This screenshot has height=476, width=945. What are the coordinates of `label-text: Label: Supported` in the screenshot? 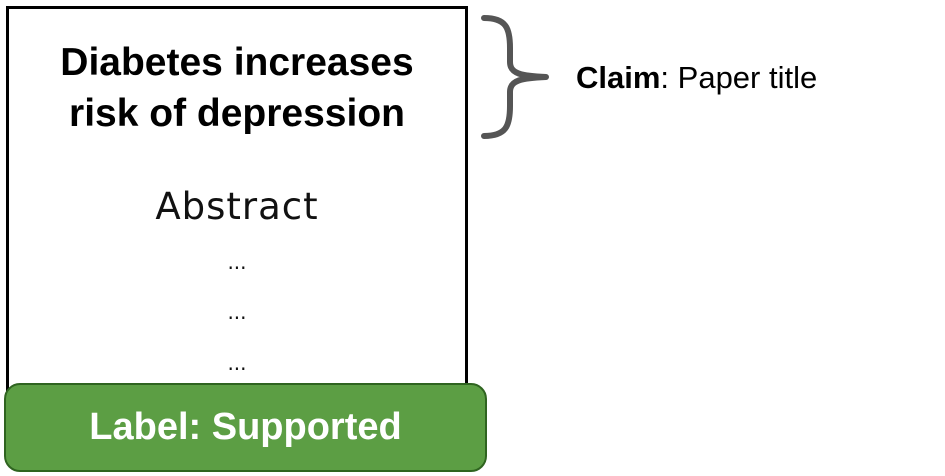 It's located at (245, 427).